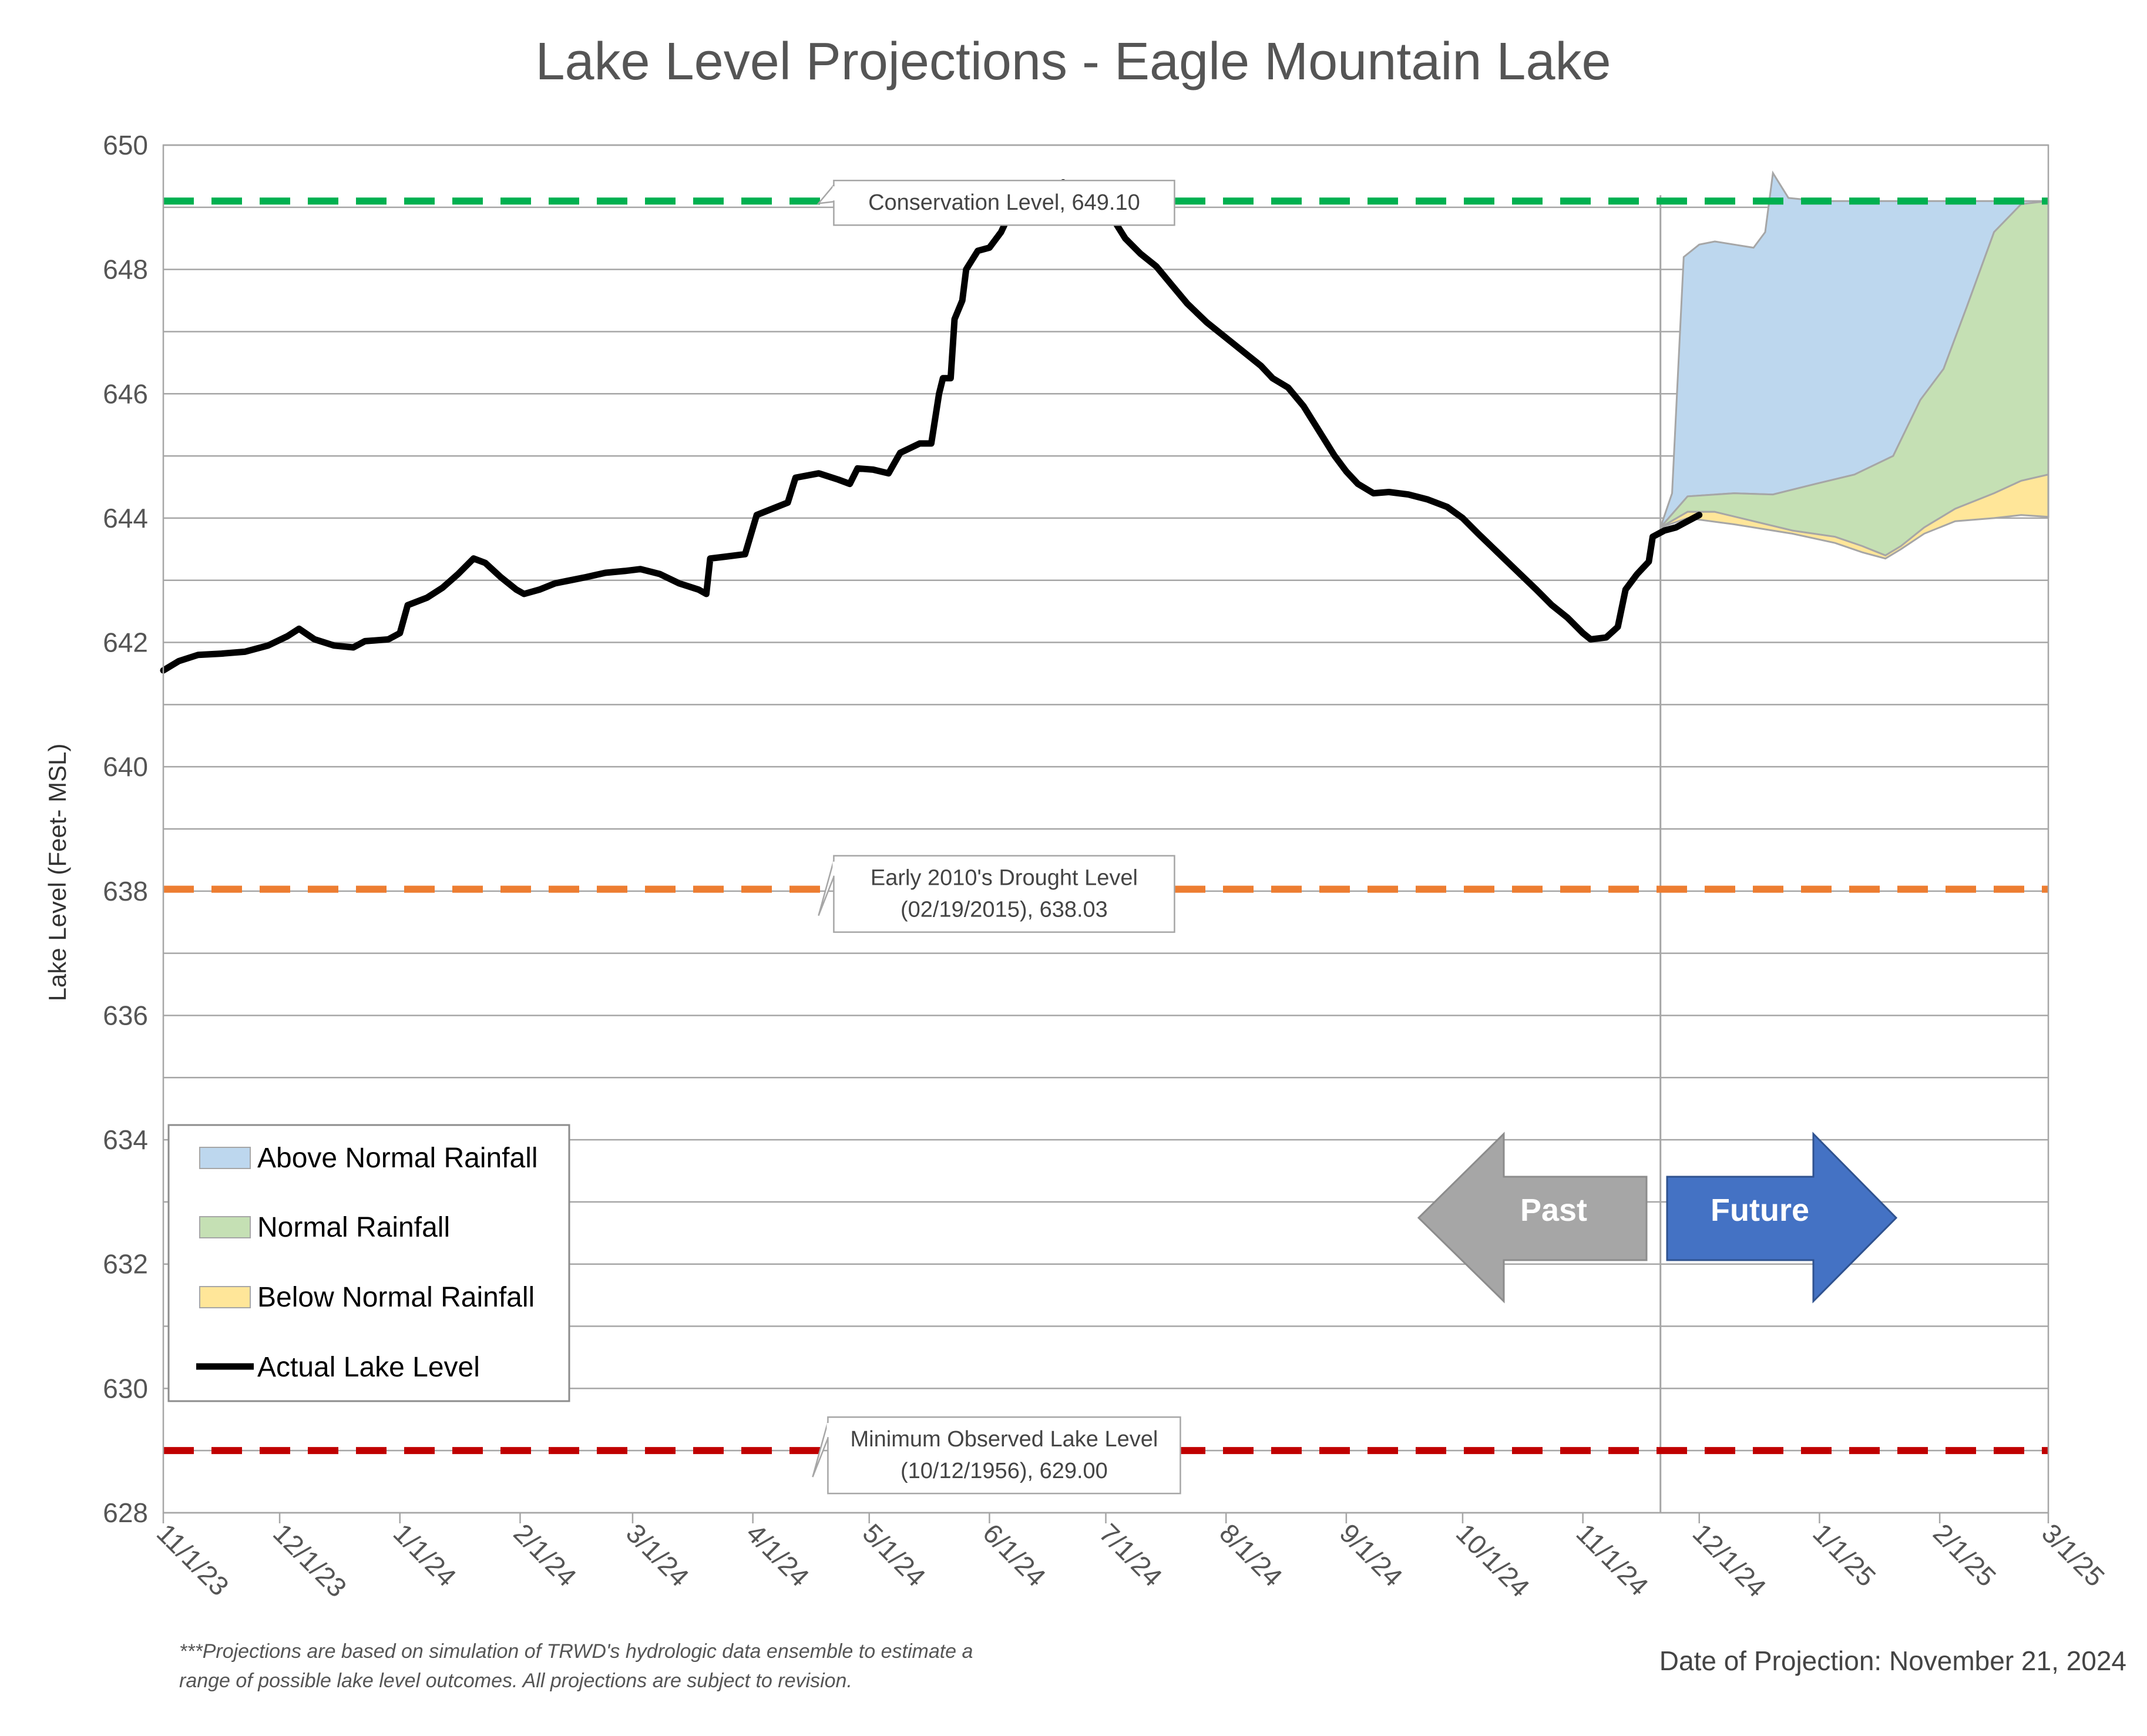  What do you see at coordinates (368, 1367) in the screenshot?
I see `legend-label-actual: Actual Lake Level` at bounding box center [368, 1367].